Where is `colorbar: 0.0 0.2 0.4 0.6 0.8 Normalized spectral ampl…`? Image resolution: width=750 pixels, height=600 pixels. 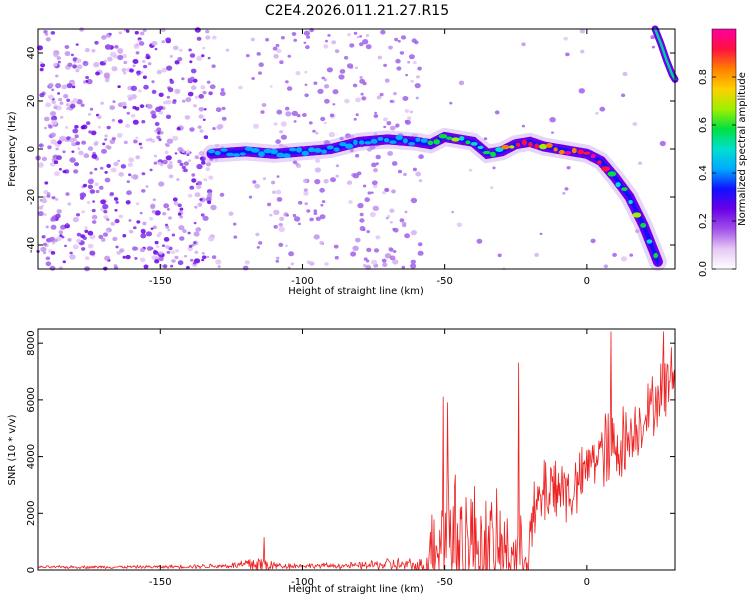
colorbar: 0.0 0.2 0.4 0.6 0.8 Normalized spectral ampl… is located at coordinates (723, 152).